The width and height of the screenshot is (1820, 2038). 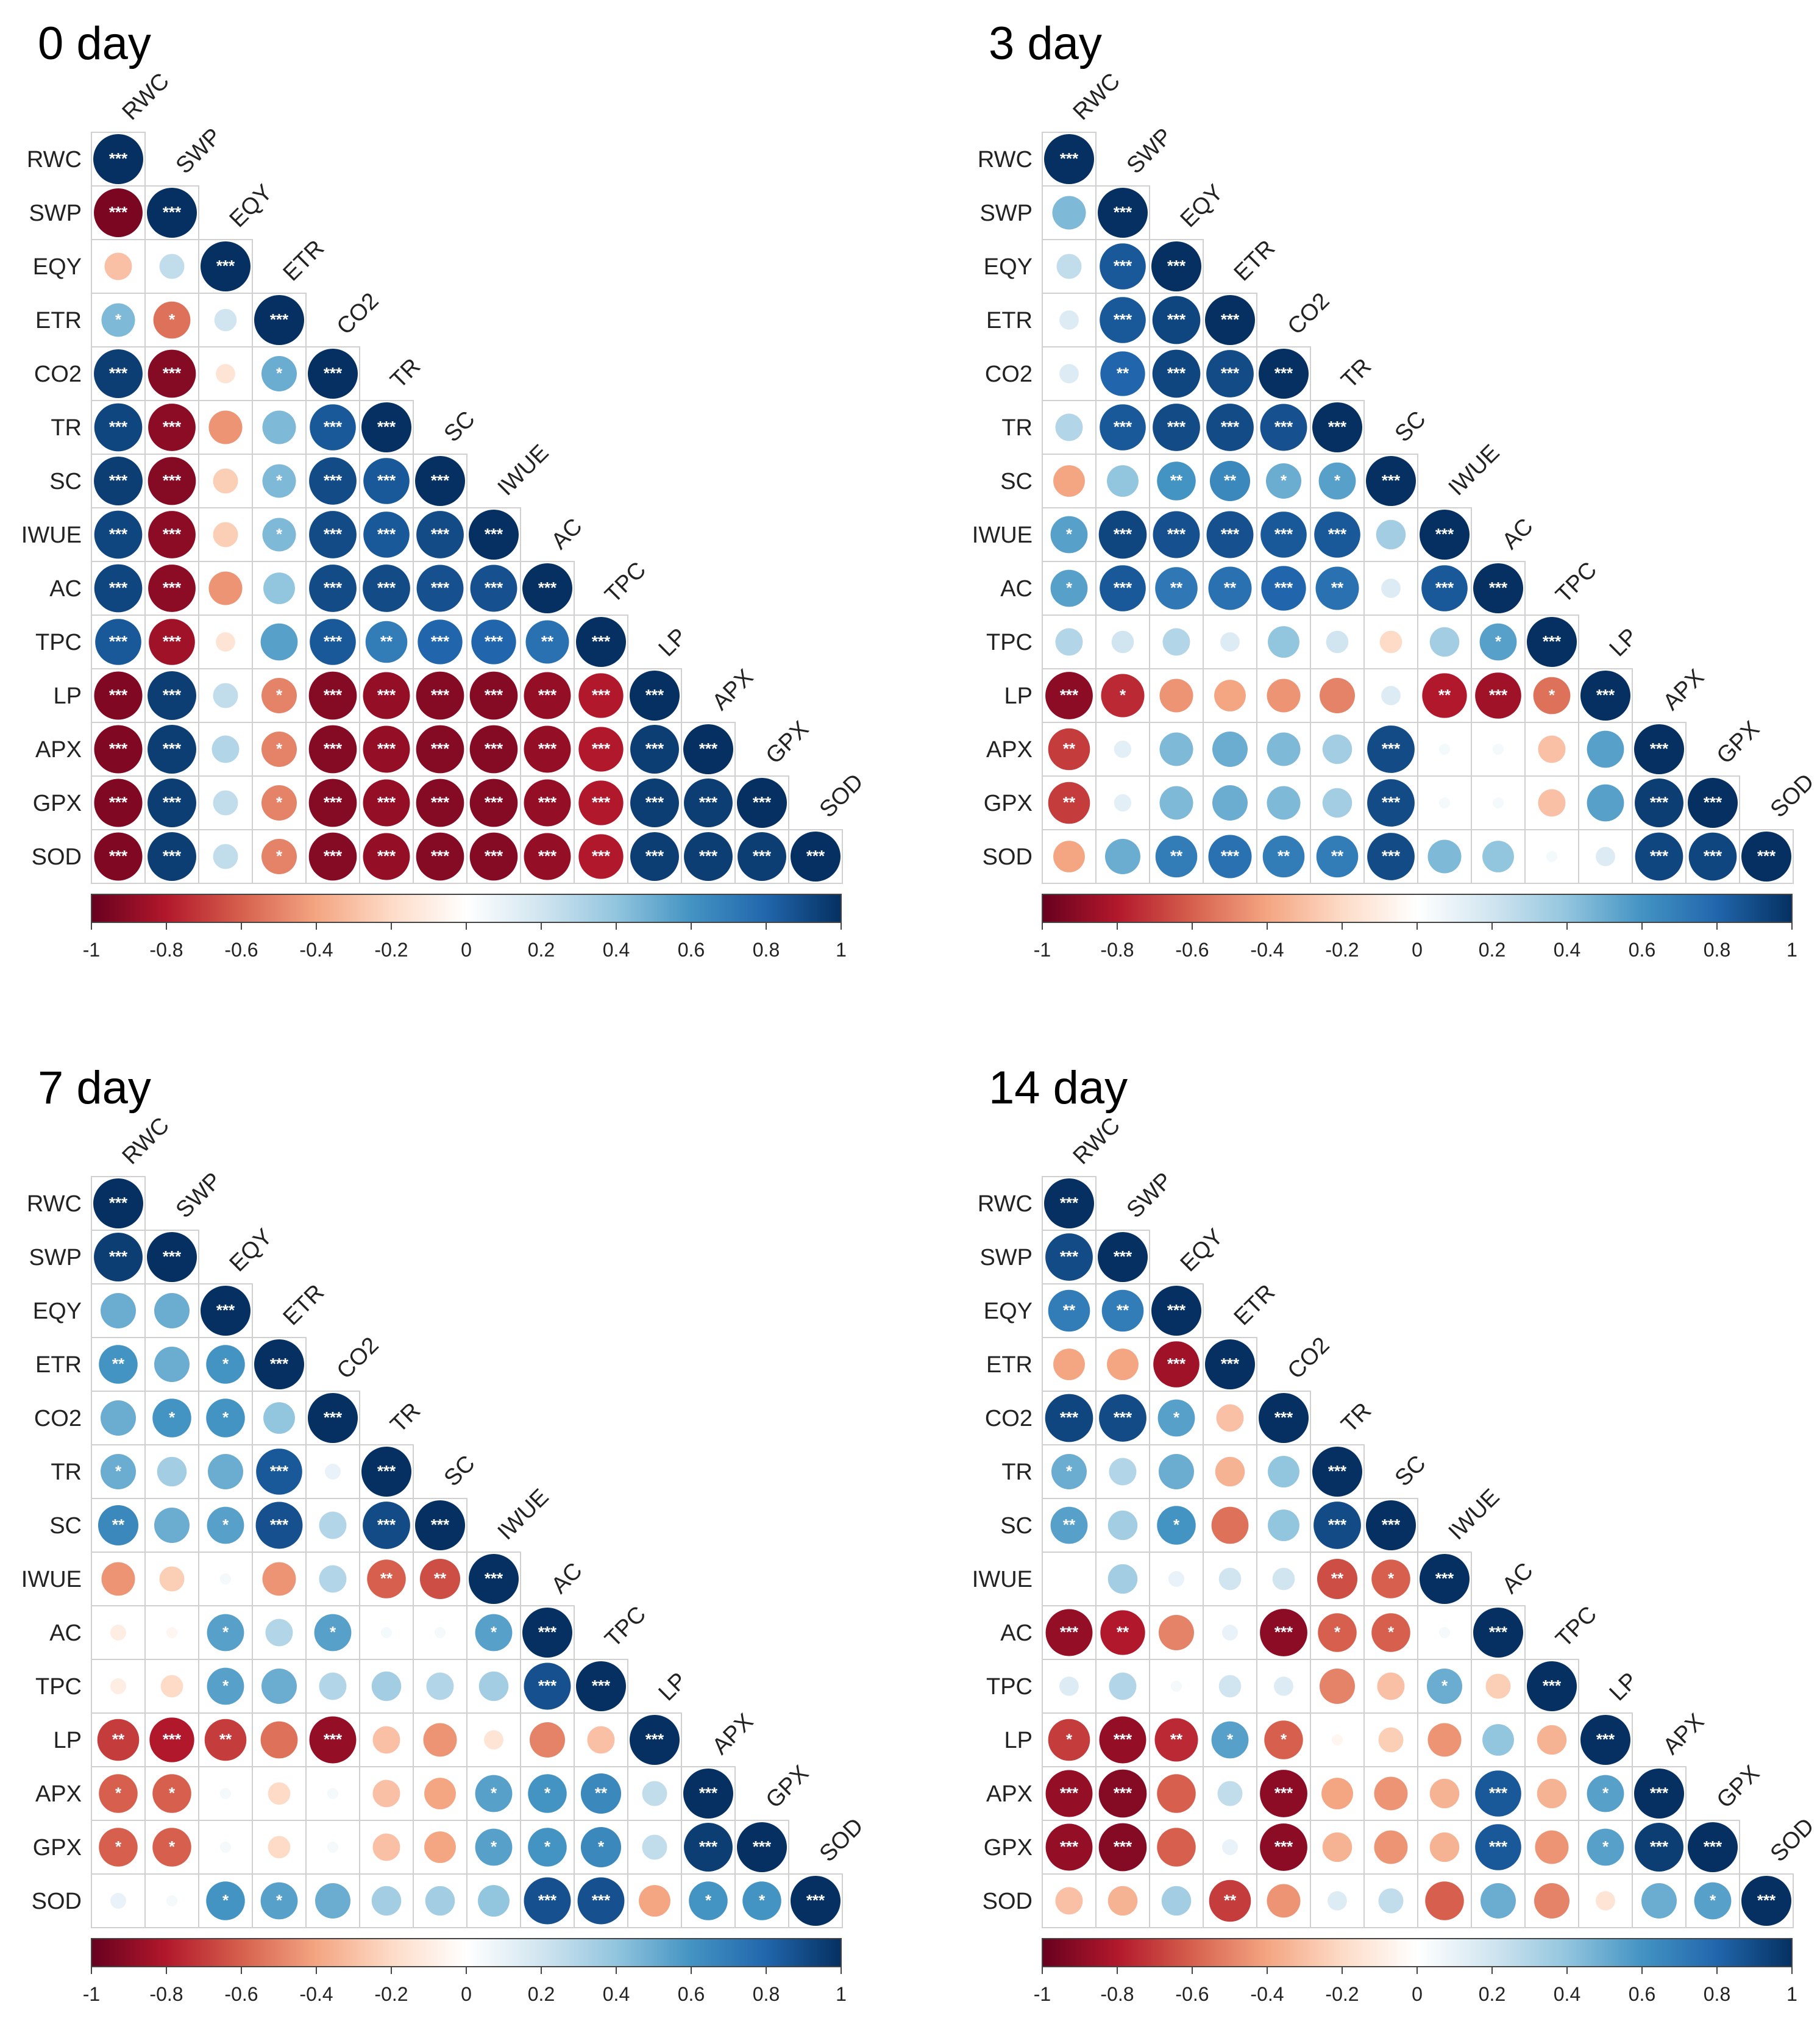 What do you see at coordinates (1659, 749) in the screenshot?
I see `corr-circle-APX-APX` at bounding box center [1659, 749].